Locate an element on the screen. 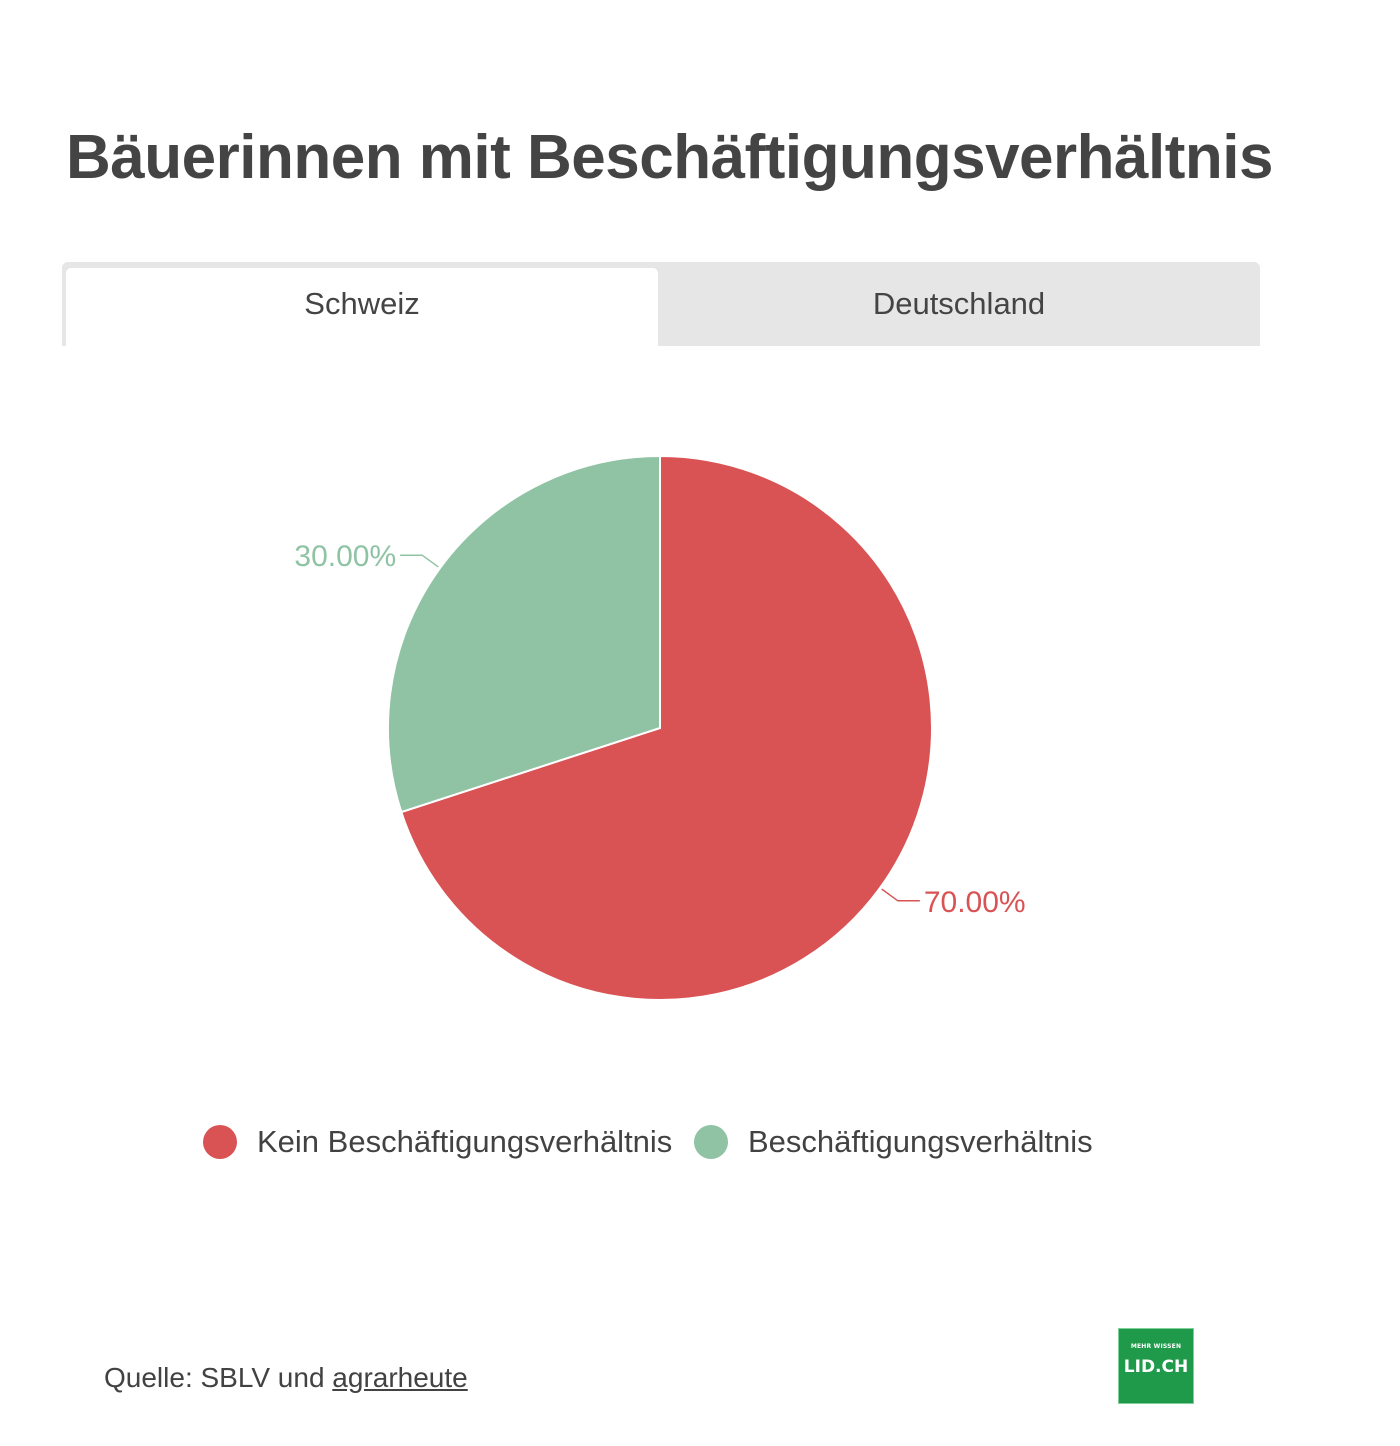  data-label-beschaeftigung: 30.00% is located at coordinates (345, 556).